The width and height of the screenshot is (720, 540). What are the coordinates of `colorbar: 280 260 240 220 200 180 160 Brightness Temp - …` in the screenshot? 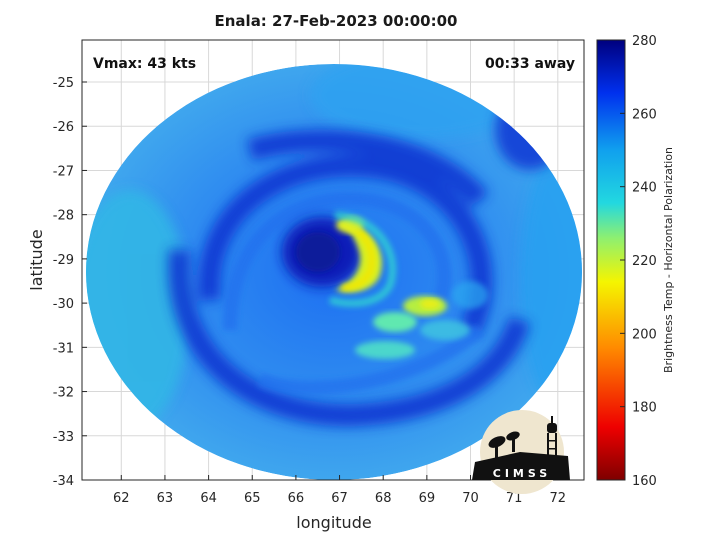 It's located at (635, 261).